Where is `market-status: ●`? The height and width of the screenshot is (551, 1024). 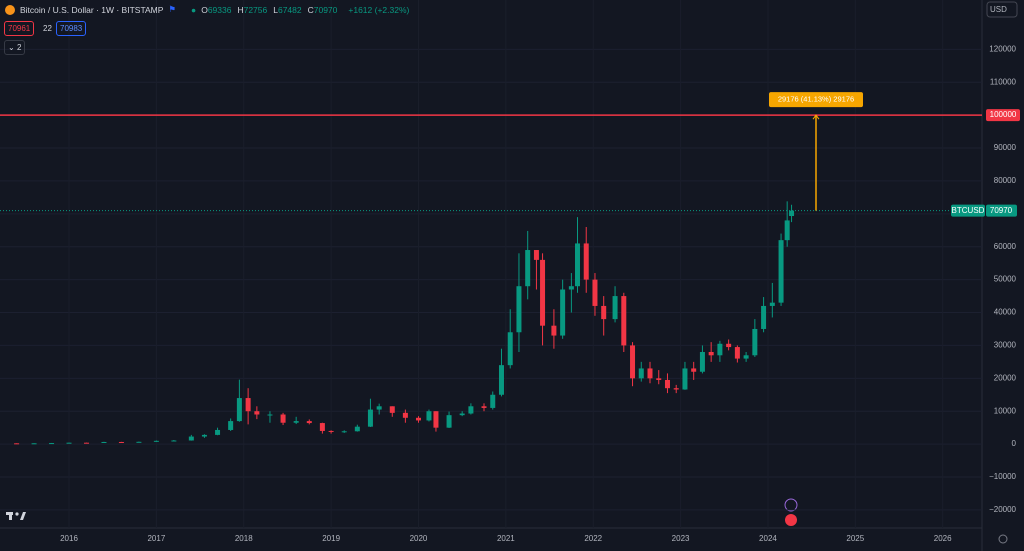
market-status: ● is located at coordinates (194, 9).